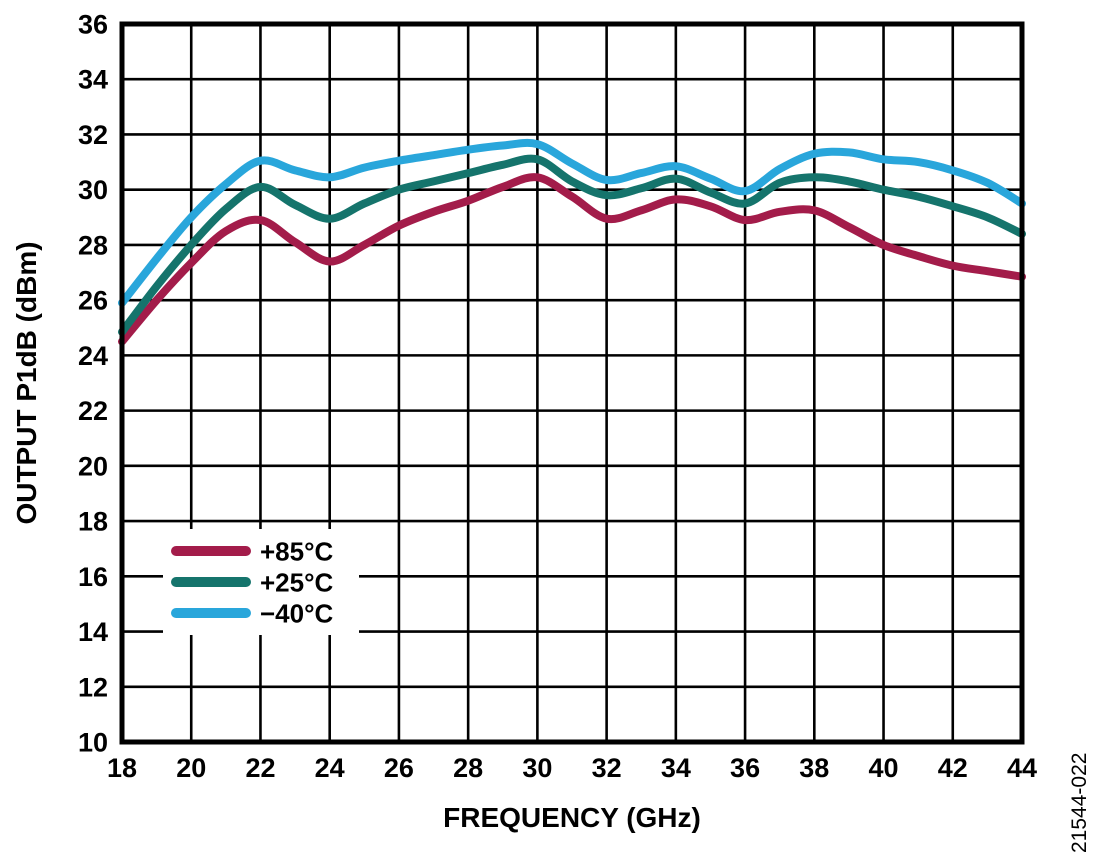  I want to click on x-tick-label: 24, so click(330, 768).